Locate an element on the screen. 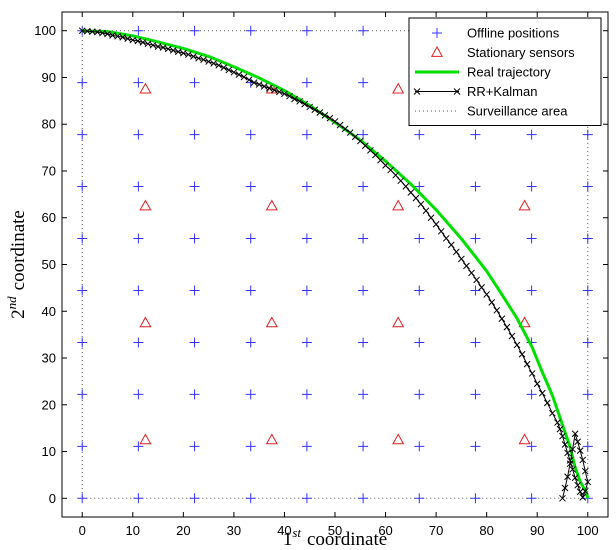 Image resolution: width=616 pixels, height=550 pixels. x-axis-label: 1st coordinate is located at coordinates (335, 537).